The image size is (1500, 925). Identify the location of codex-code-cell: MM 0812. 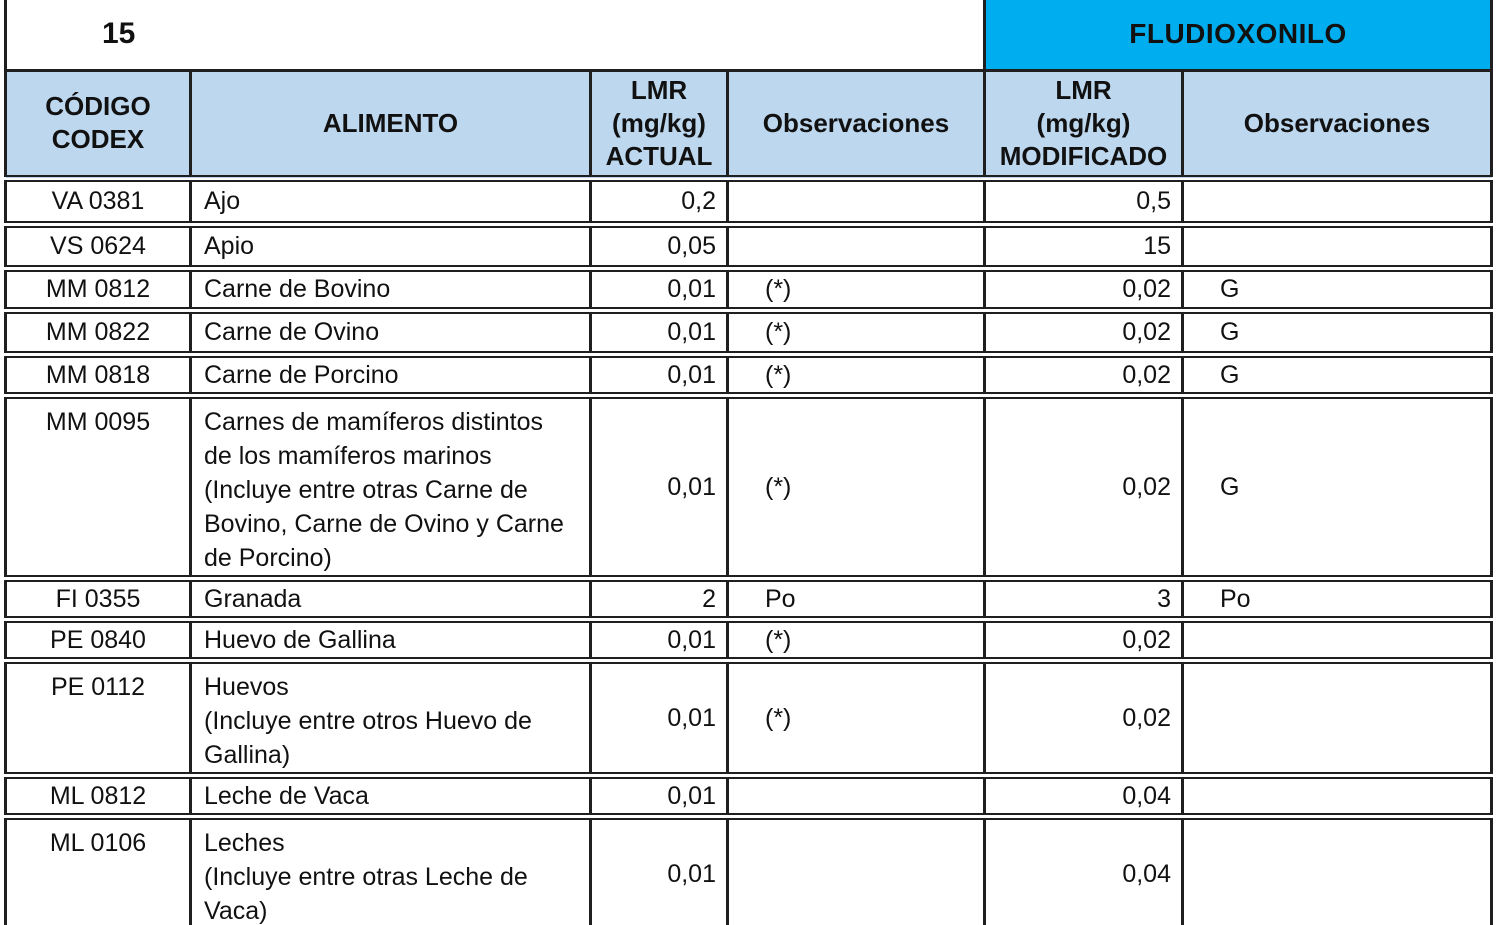
(98, 289).